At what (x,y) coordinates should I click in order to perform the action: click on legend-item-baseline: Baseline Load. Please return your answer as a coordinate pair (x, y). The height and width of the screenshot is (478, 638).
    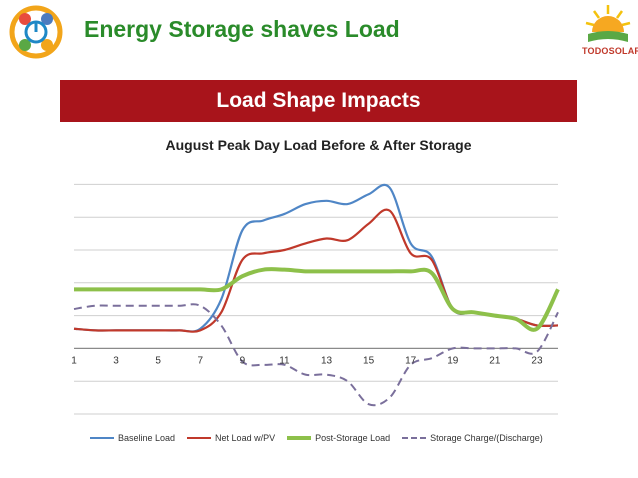
    Looking at the image, I should click on (132, 438).